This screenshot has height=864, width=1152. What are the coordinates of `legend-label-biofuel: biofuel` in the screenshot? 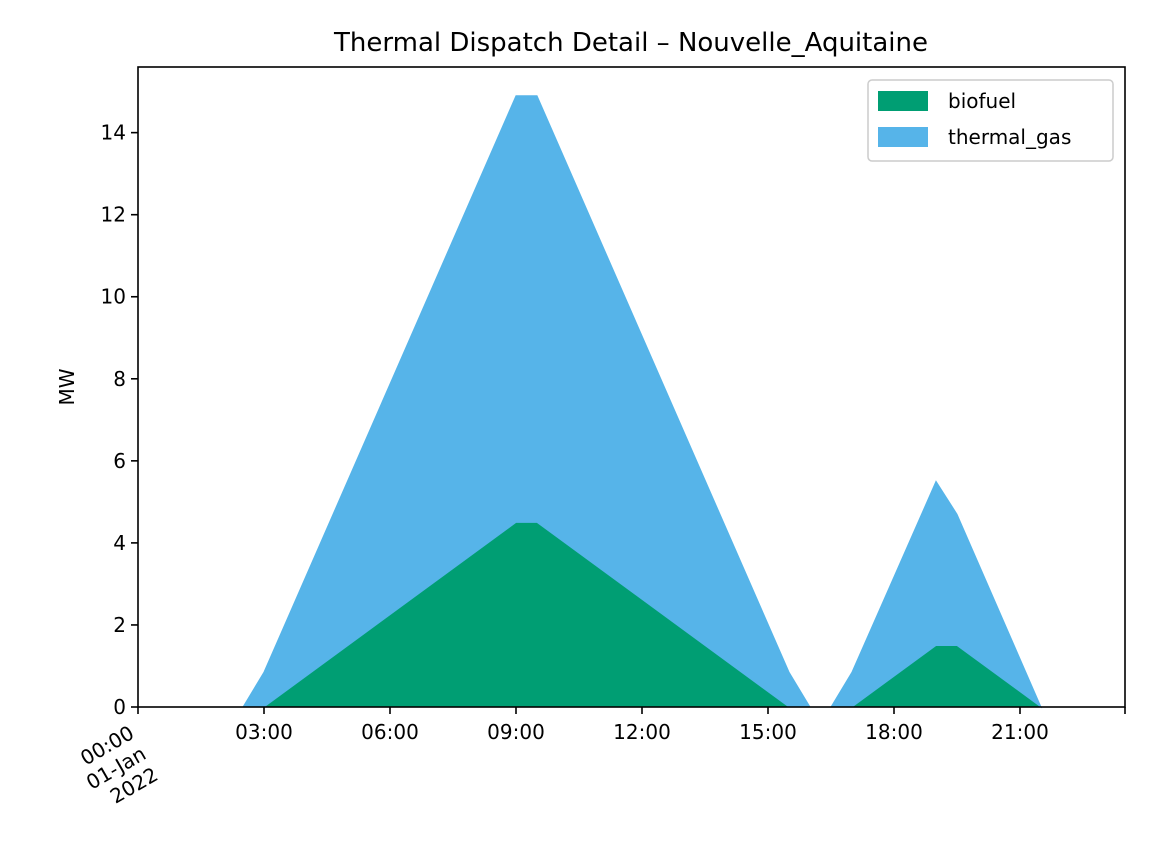 It's located at (982, 101).